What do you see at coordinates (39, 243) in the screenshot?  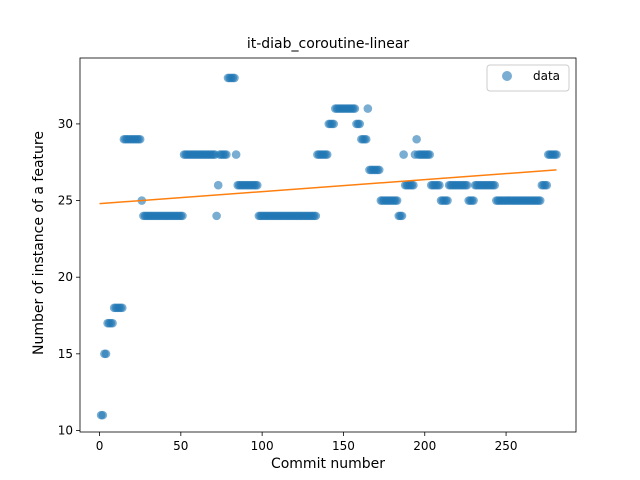 I see `y-axis-label: Number of instance of a feature` at bounding box center [39, 243].